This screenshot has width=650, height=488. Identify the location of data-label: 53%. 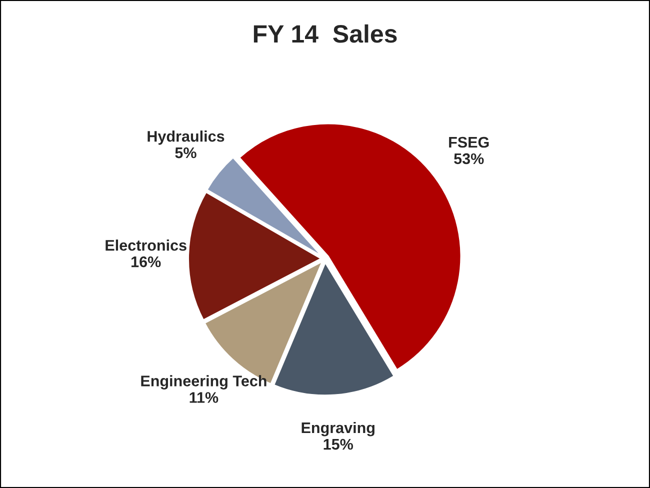
(469, 158).